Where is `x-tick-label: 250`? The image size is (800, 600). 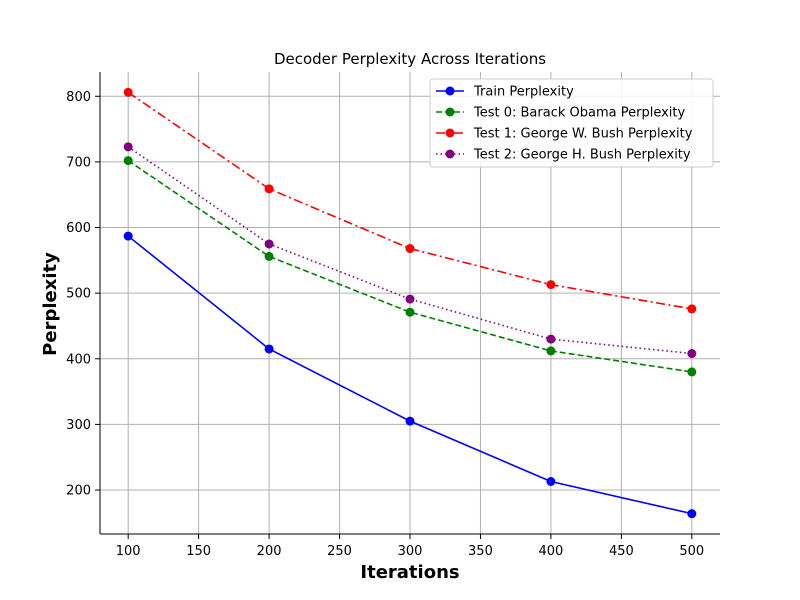
x-tick-label: 250 is located at coordinates (339, 551).